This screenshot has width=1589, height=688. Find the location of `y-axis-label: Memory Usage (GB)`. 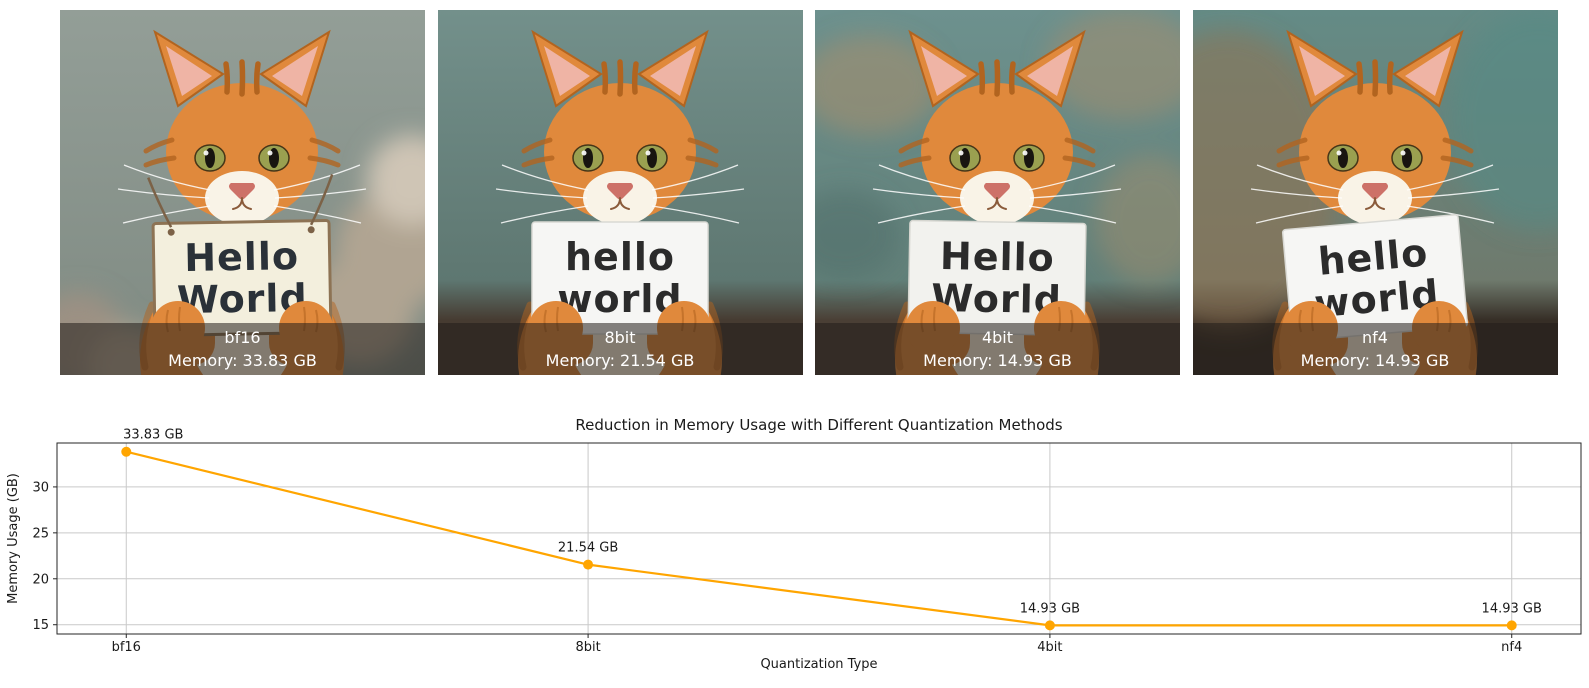

y-axis-label: Memory Usage (GB) is located at coordinates (13, 538).